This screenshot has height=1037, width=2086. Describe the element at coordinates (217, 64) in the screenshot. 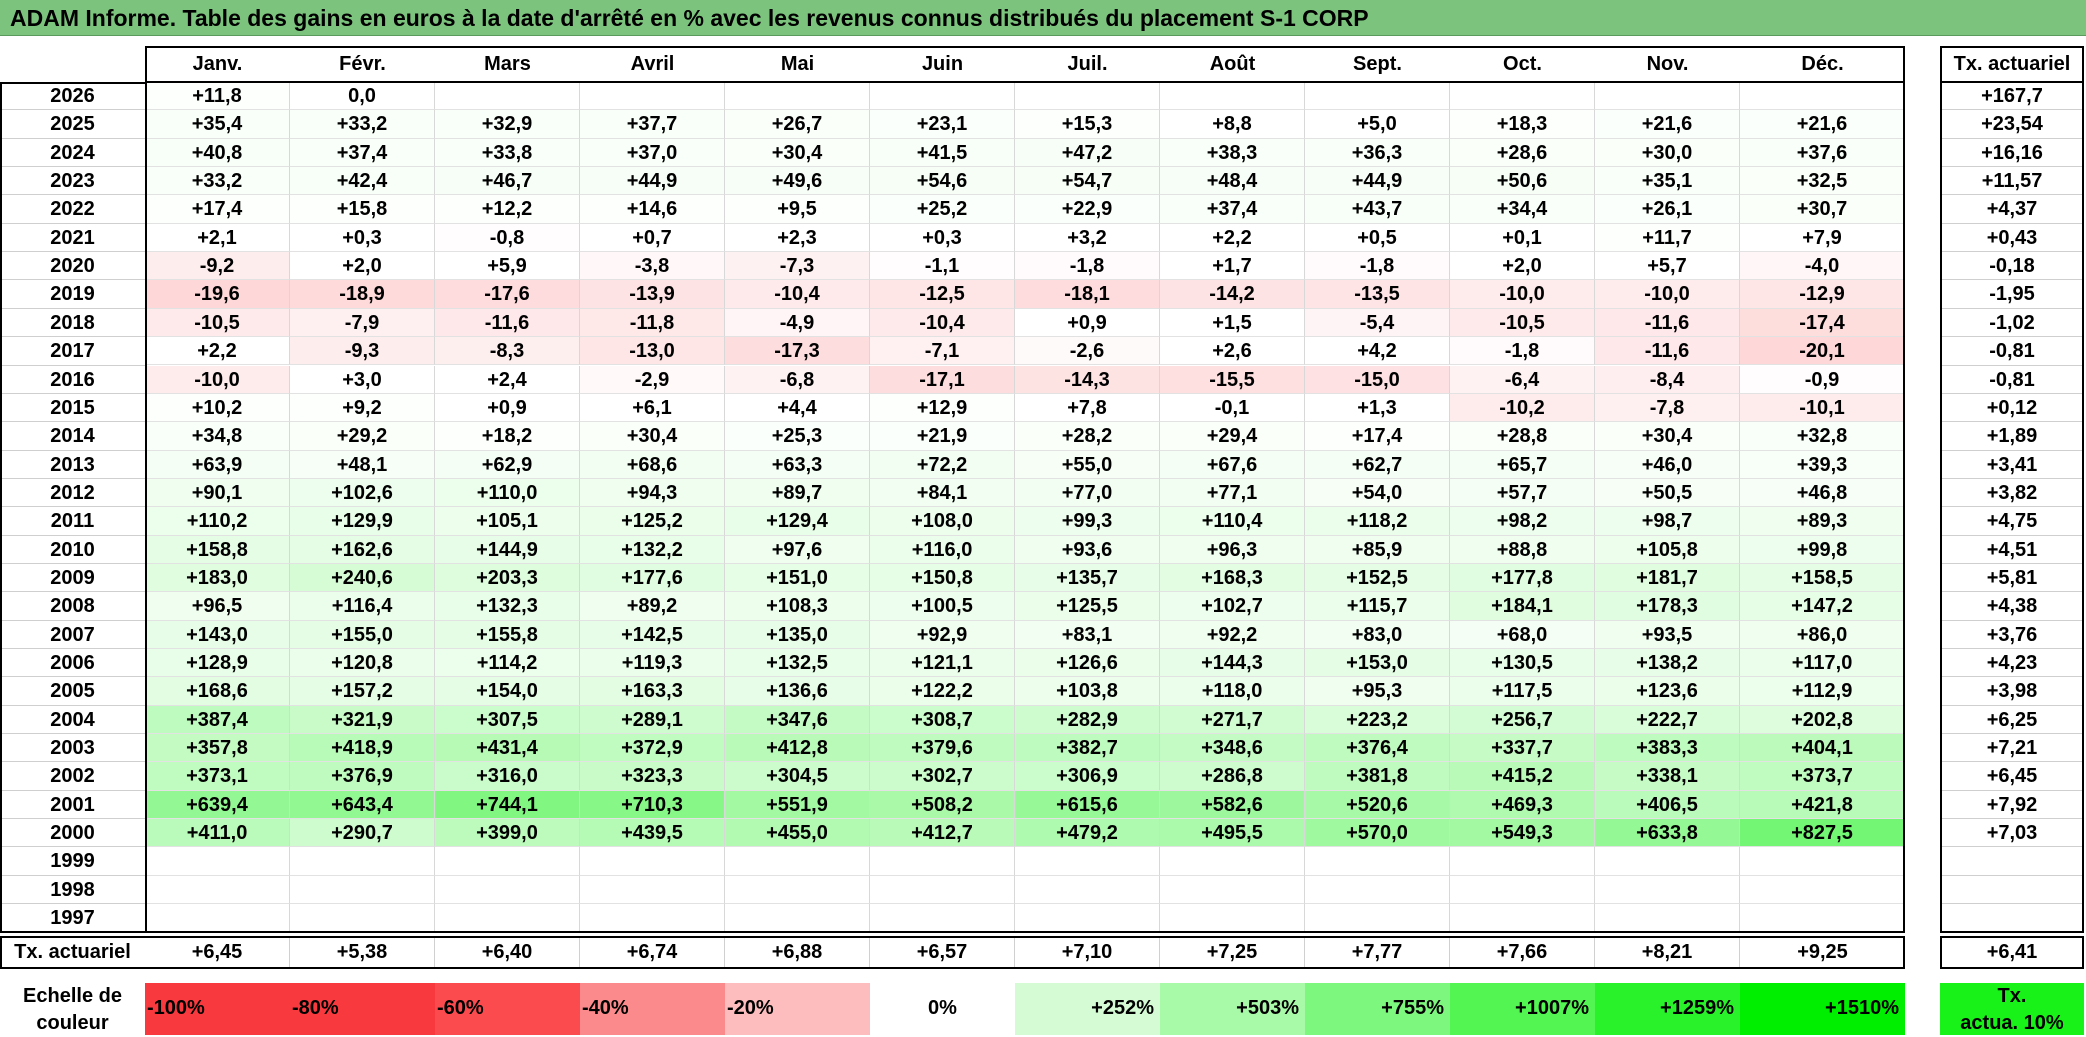

I see `month-header: Janv.` at that location.